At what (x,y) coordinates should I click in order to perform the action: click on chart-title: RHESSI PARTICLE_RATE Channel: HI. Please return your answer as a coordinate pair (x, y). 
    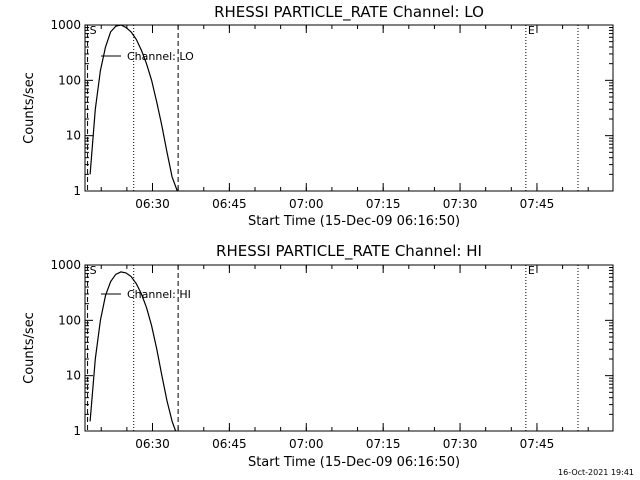
    Looking at the image, I should click on (349, 251).